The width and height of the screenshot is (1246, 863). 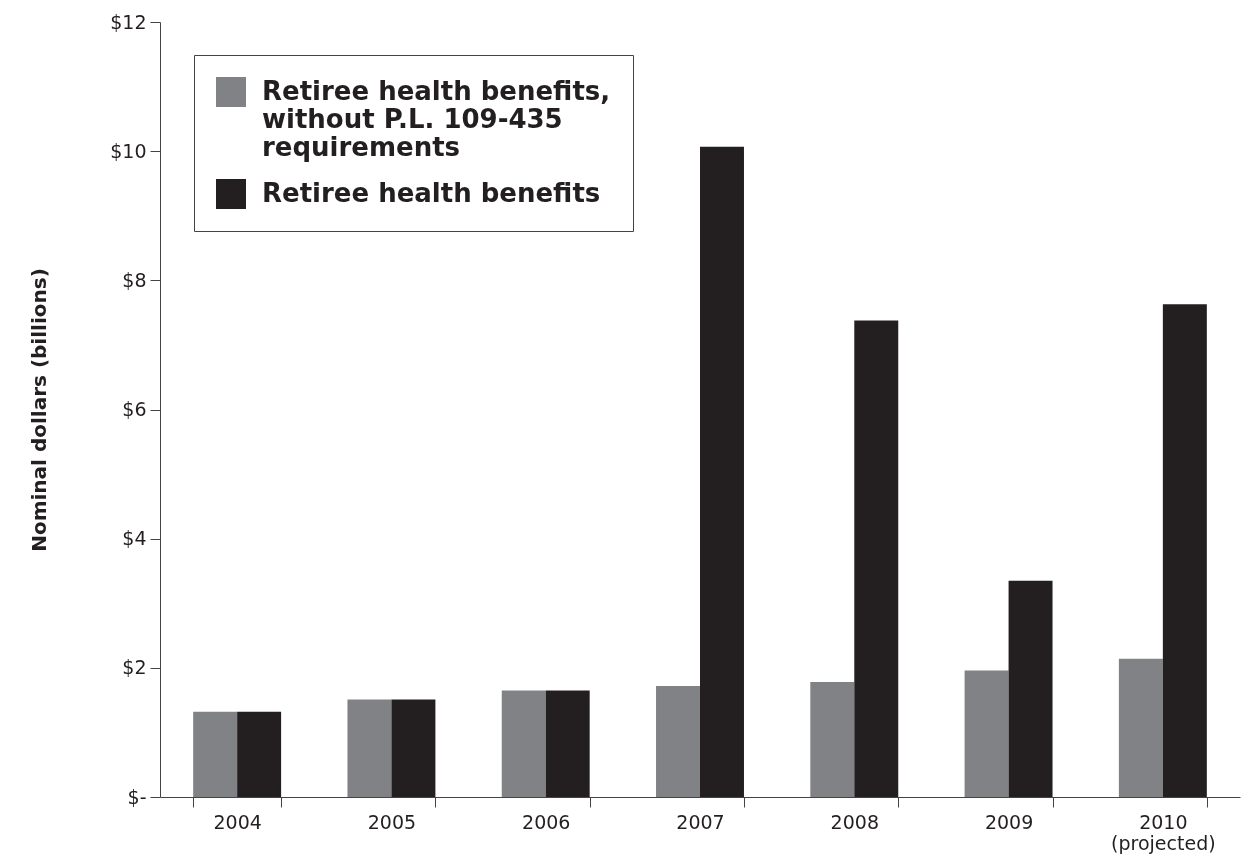 I want to click on y-tick-label: $6, so click(x=134, y=409).